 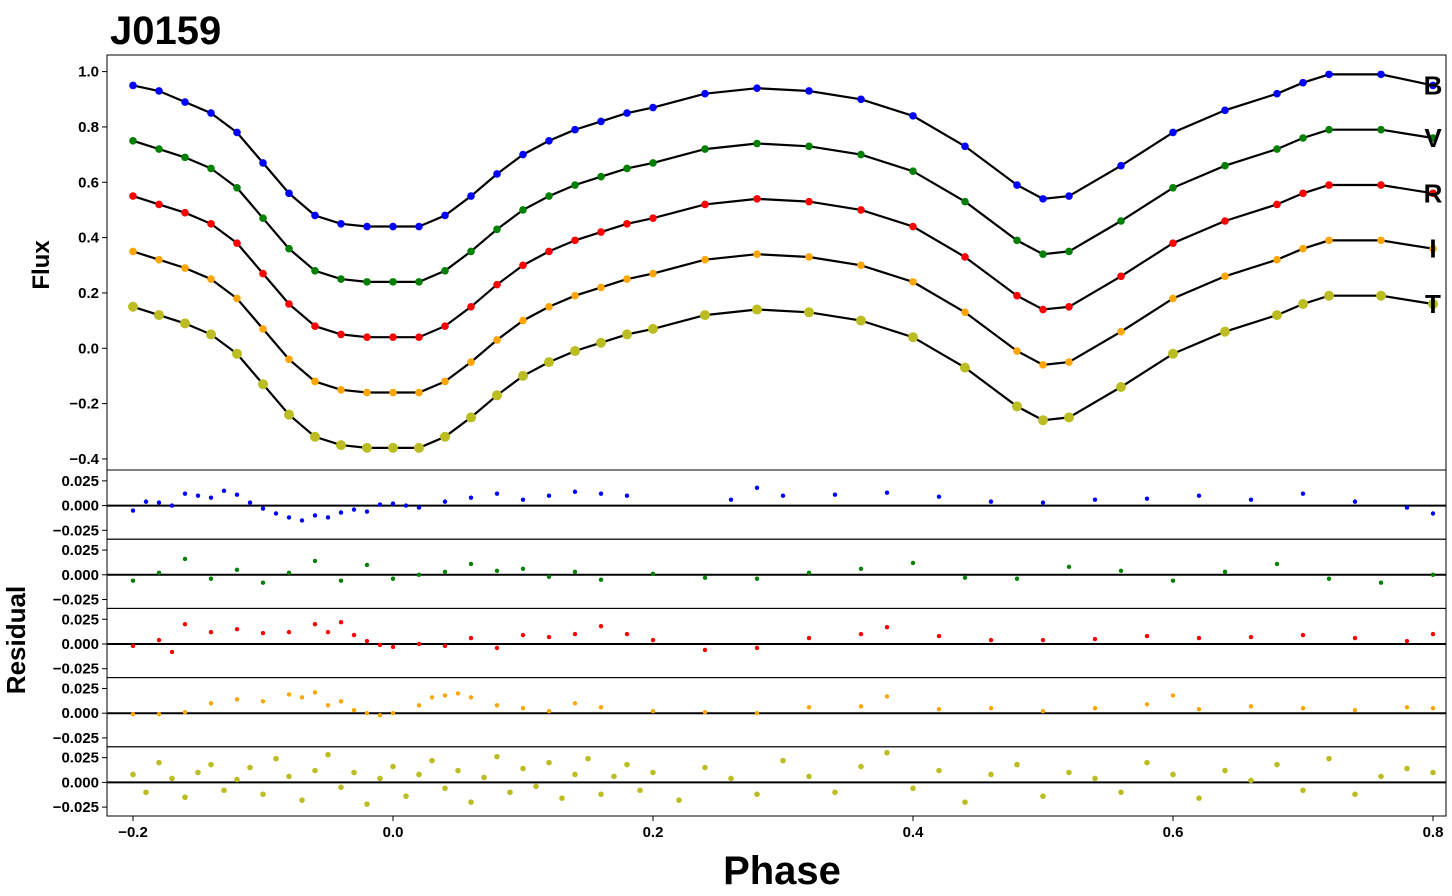 What do you see at coordinates (1433, 304) in the screenshot?
I see `band-label-T: T` at bounding box center [1433, 304].